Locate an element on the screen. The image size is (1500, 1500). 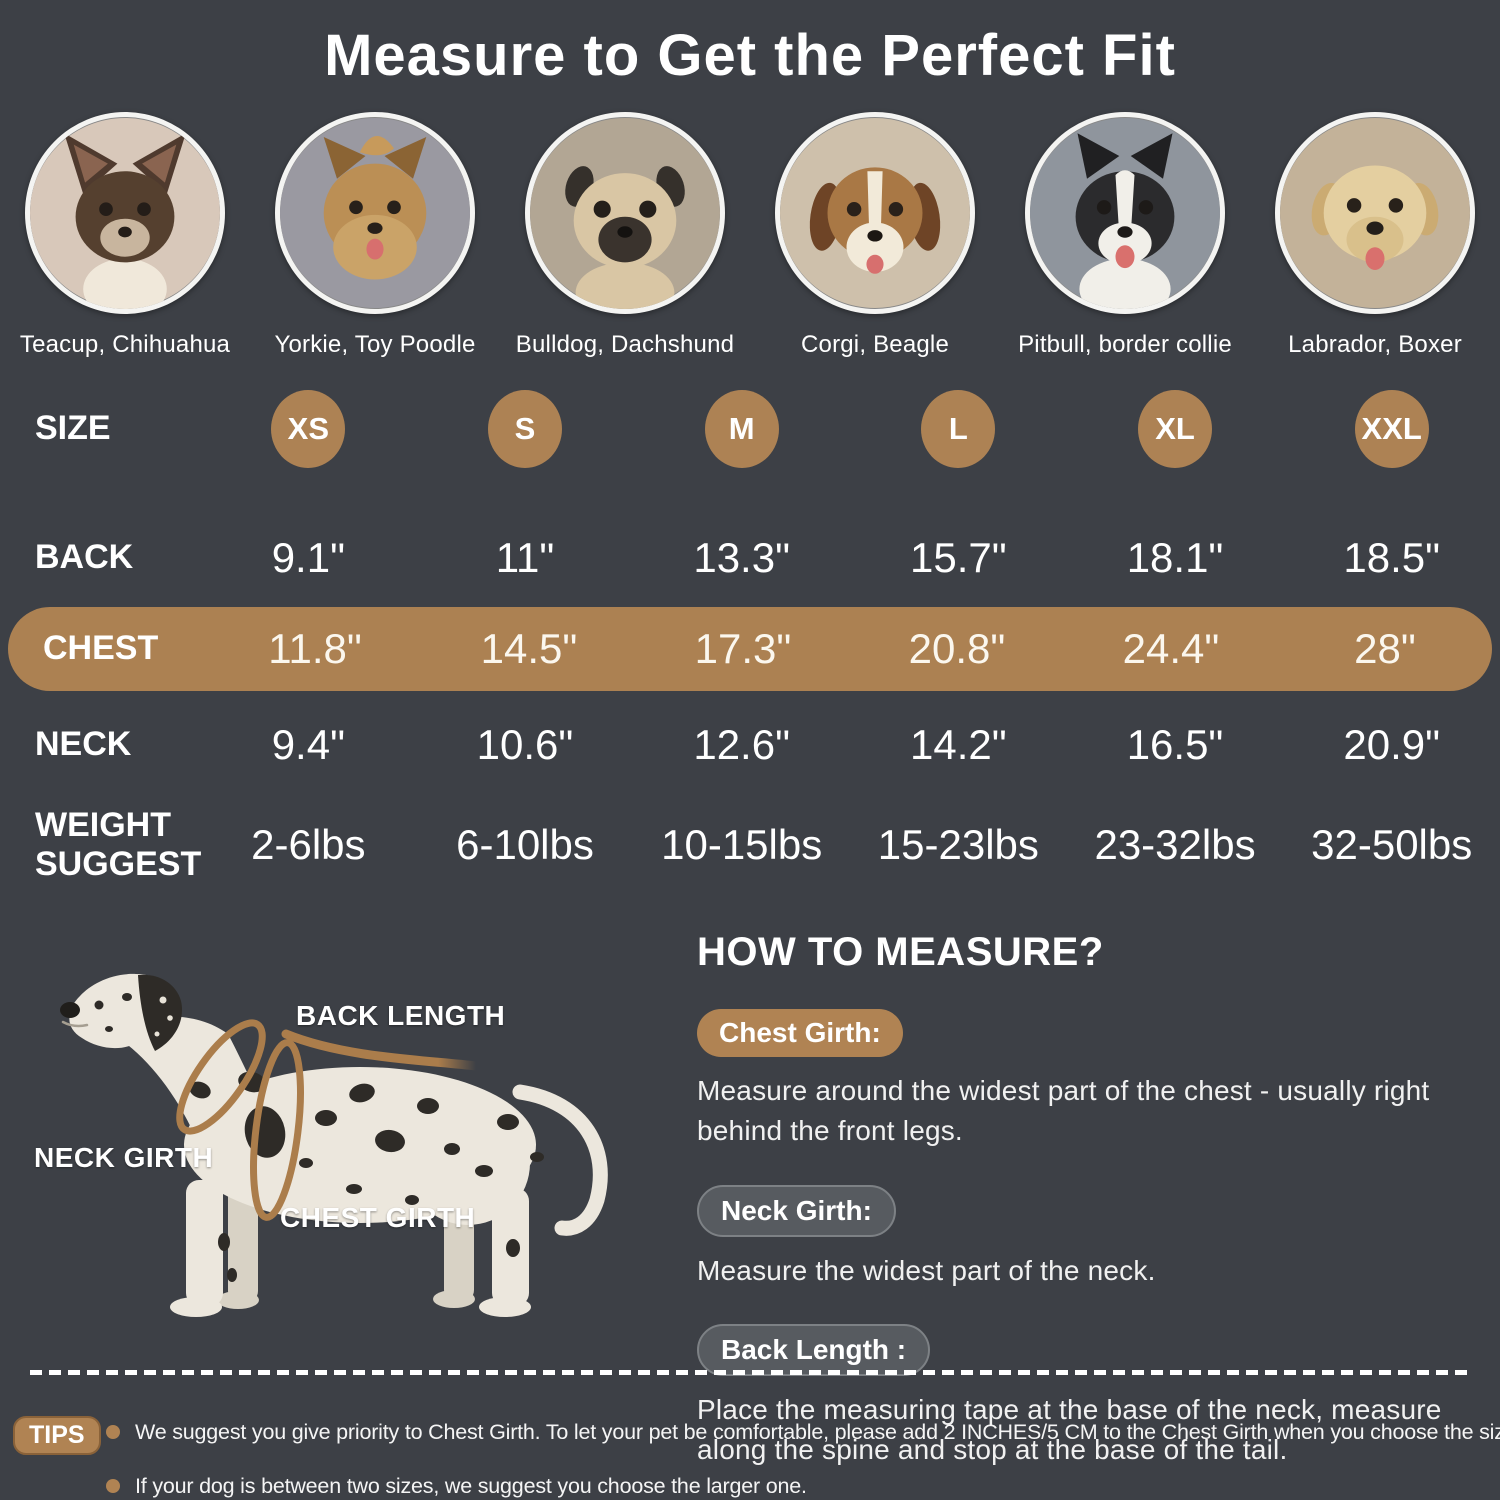
size-badge-xs: XS is located at coordinates (308, 429).